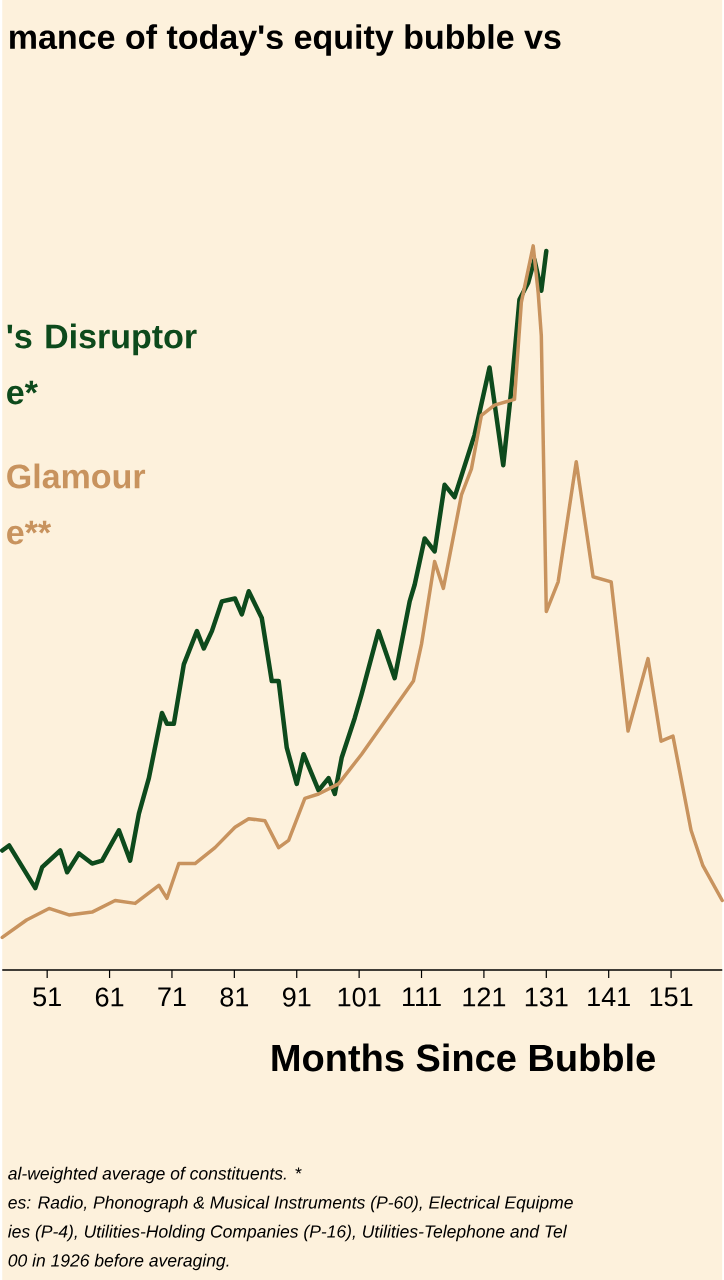 The width and height of the screenshot is (724, 1280). Describe the element at coordinates (285, 40) in the screenshot. I see `chart-title: mance of today's equity bubble vs` at that location.